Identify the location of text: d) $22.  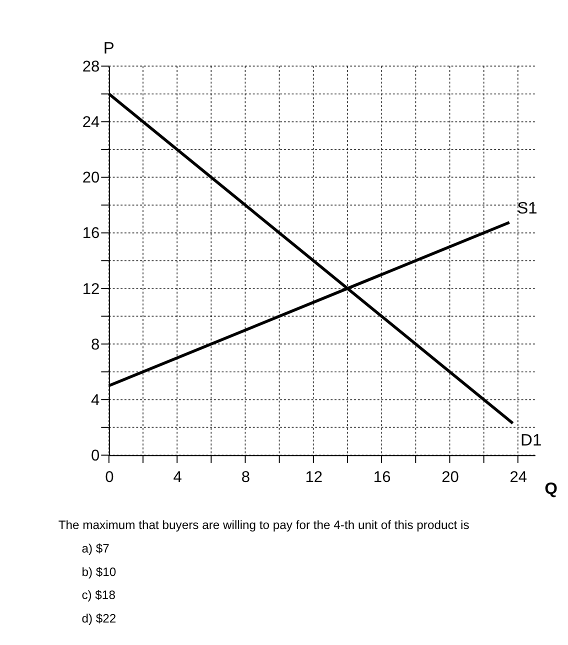
(99, 618).